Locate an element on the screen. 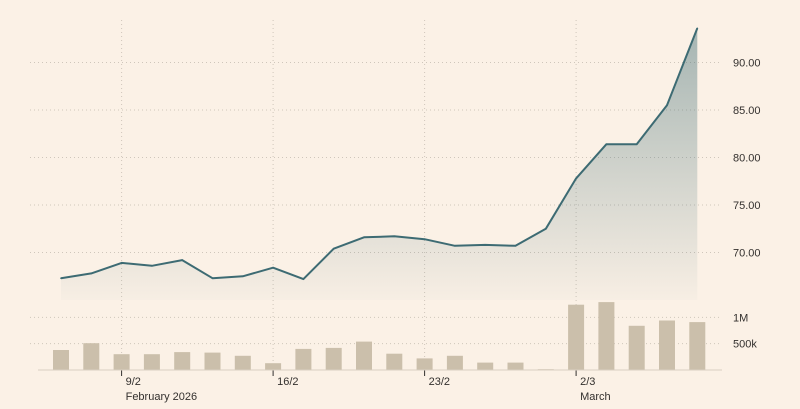  volume-bars is located at coordinates (379, 336).